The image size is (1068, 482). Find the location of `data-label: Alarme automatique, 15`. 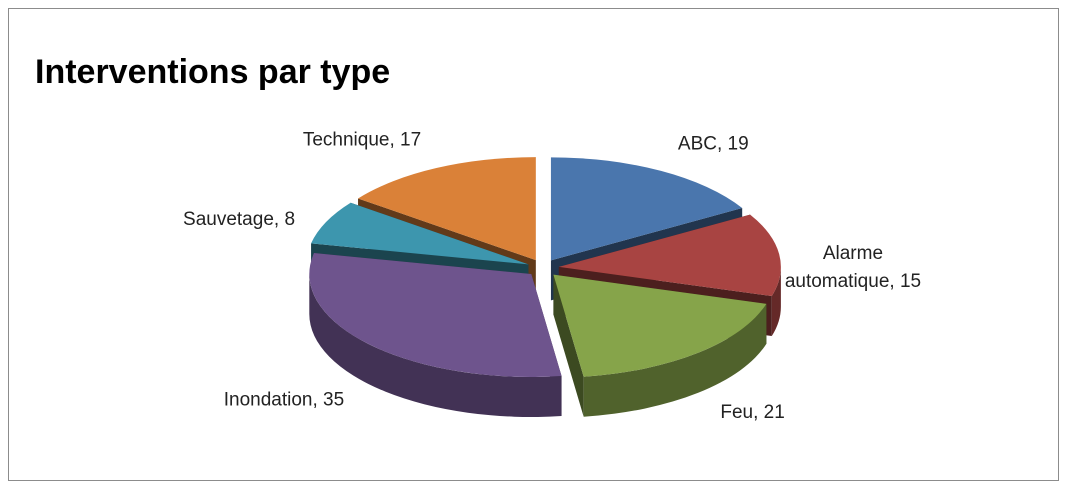

data-label: Alarme automatique, 15 is located at coordinates (853, 267).